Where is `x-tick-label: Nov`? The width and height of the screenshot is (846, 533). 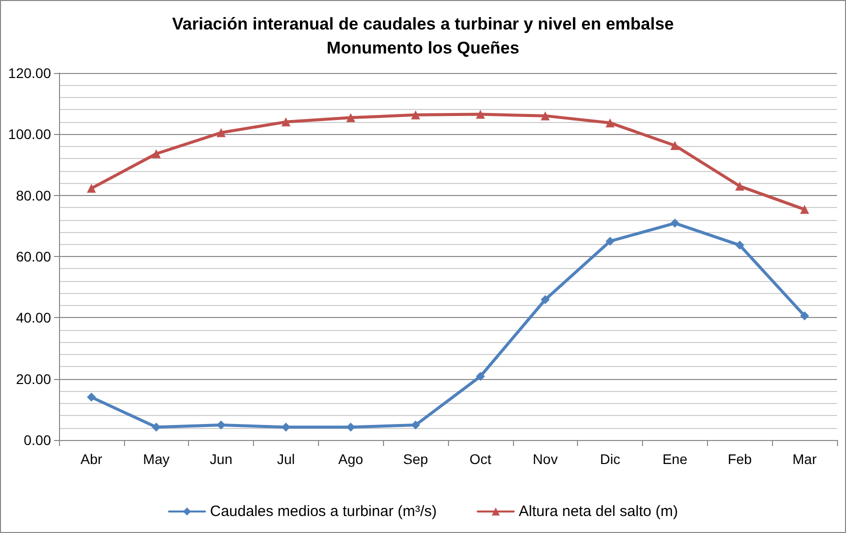 x-tick-label: Nov is located at coordinates (545, 459).